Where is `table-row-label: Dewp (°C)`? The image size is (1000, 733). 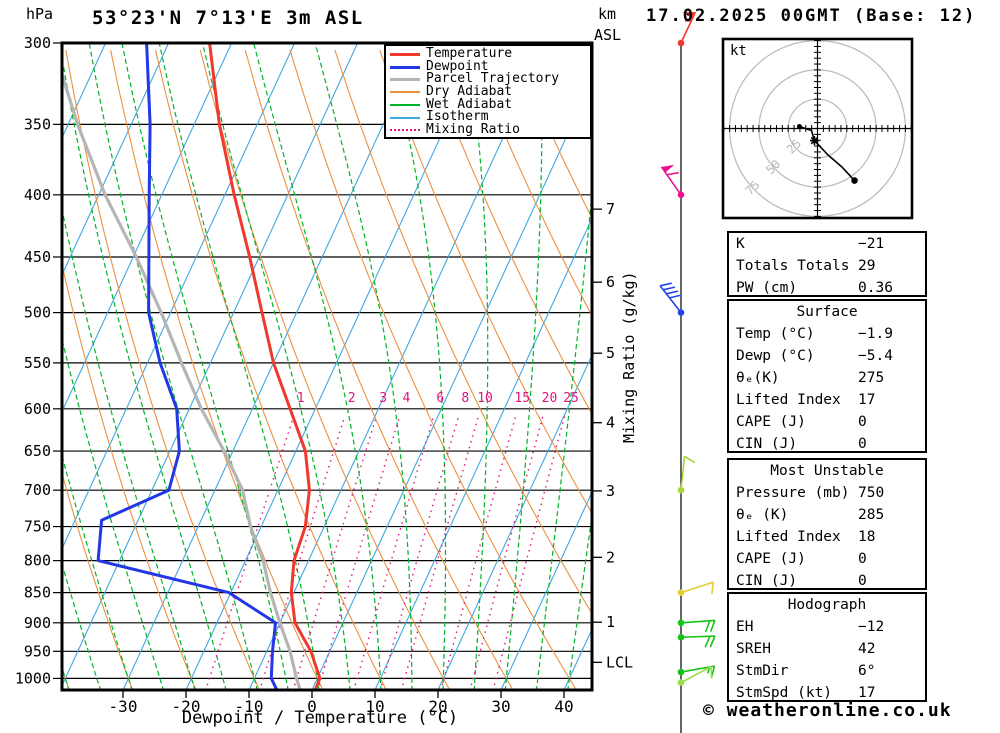
table-row-label: Dewp (°C) is located at coordinates (775, 356).